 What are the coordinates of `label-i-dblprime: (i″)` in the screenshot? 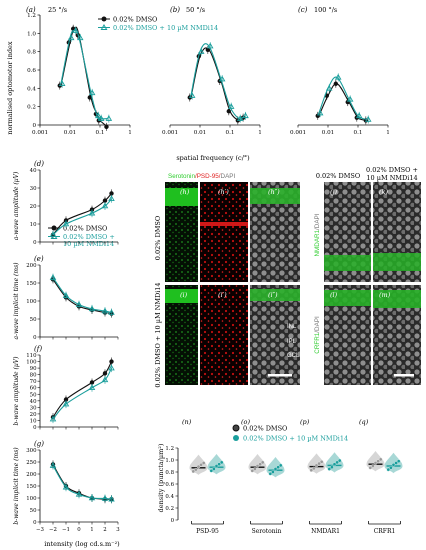 It's located at (273, 295).